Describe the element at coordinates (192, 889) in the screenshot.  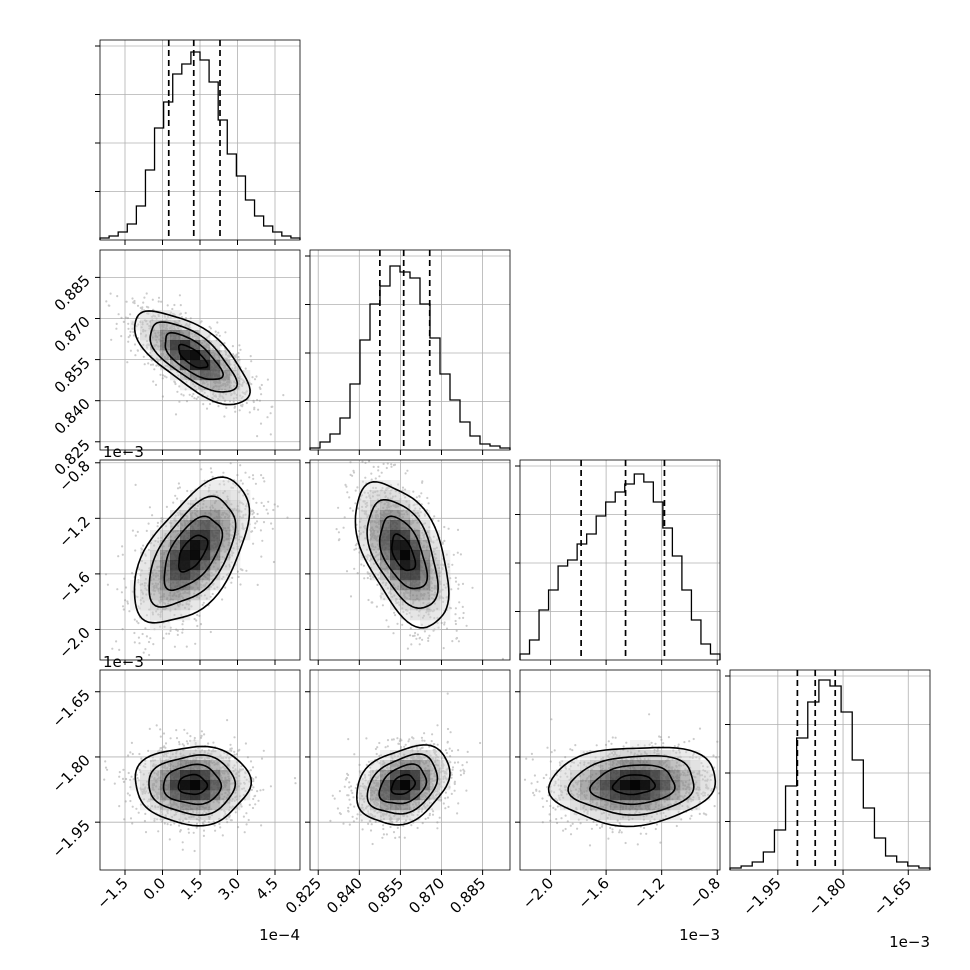
I see `x-tick-label: 1.5` at that location.